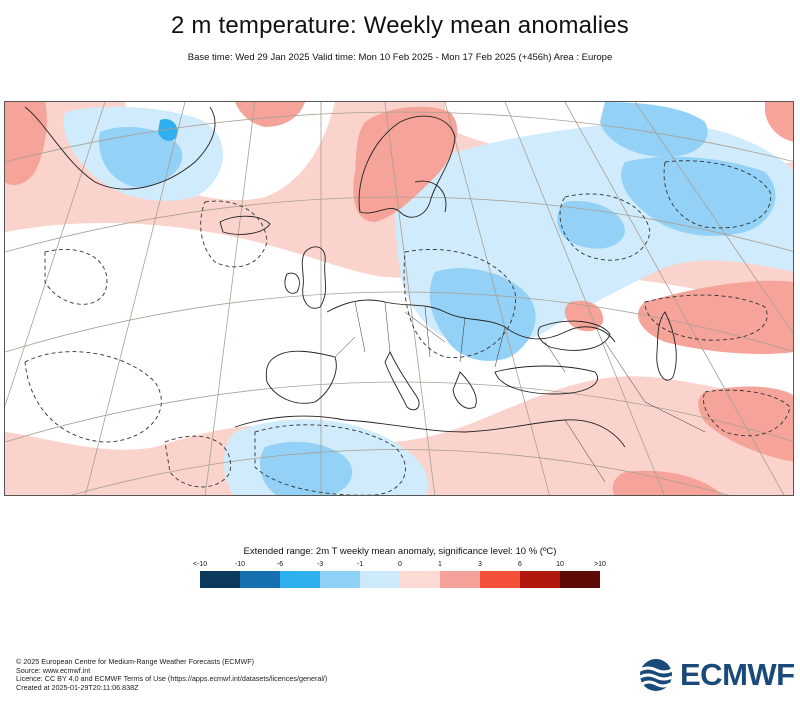 The height and width of the screenshot is (720, 800). Describe the element at coordinates (280, 564) in the screenshot. I see `legend-tick: -6` at that location.